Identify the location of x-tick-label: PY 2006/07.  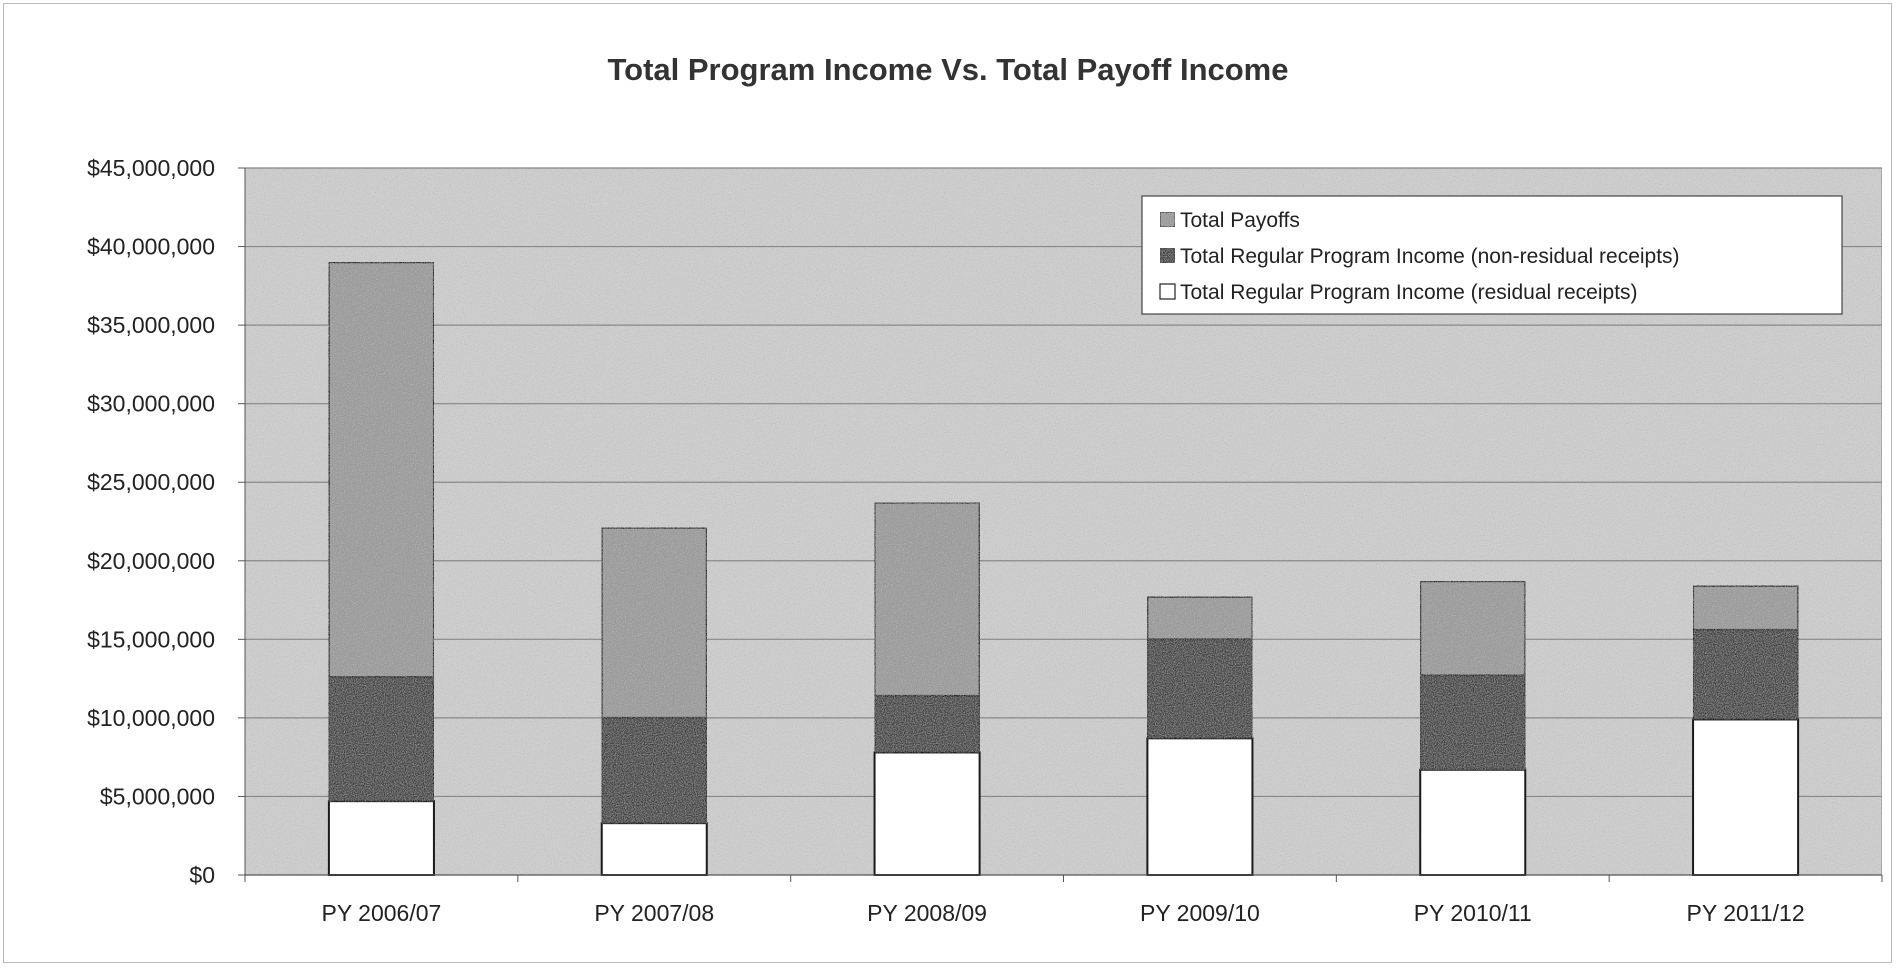
(382, 913).